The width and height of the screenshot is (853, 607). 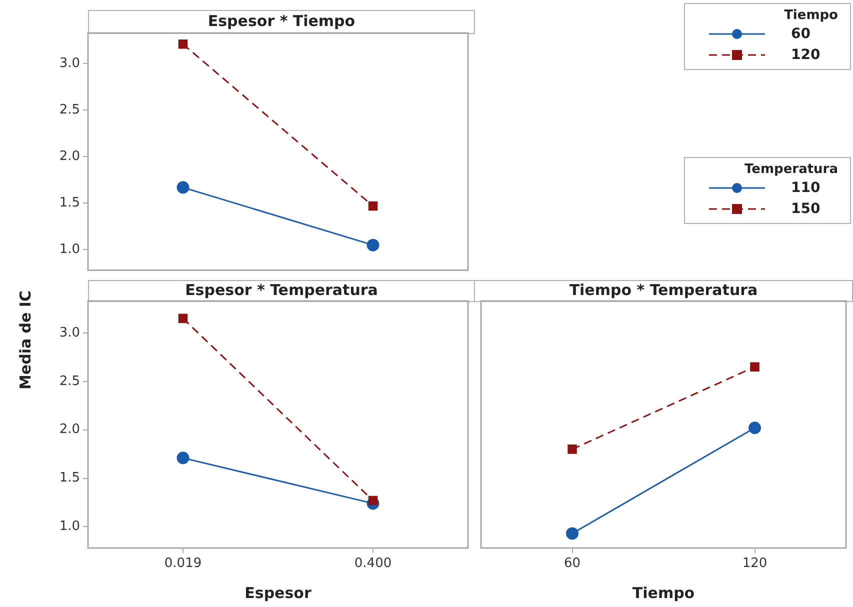 I want to click on x-axis-title: Espesor, so click(x=278, y=593).